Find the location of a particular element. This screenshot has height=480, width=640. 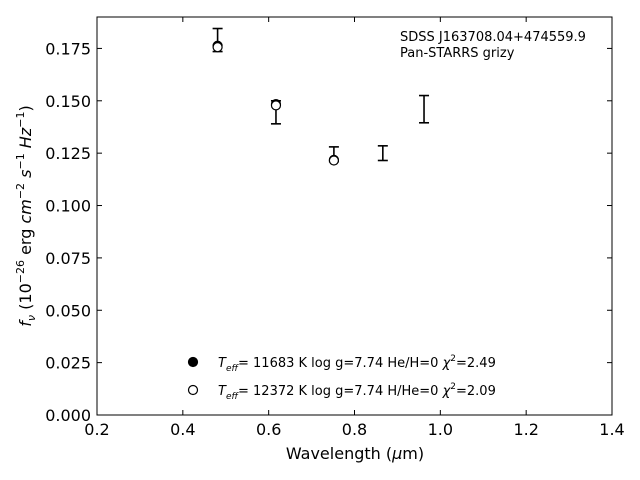

x-tick-label: 0.8 is located at coordinates (354, 429).